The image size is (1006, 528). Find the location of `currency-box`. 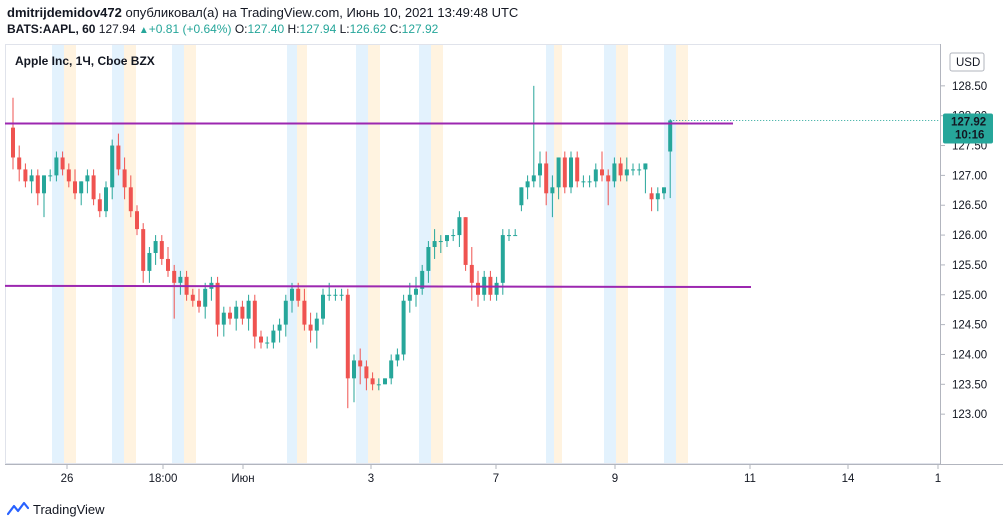

currency-box is located at coordinates (967, 62).